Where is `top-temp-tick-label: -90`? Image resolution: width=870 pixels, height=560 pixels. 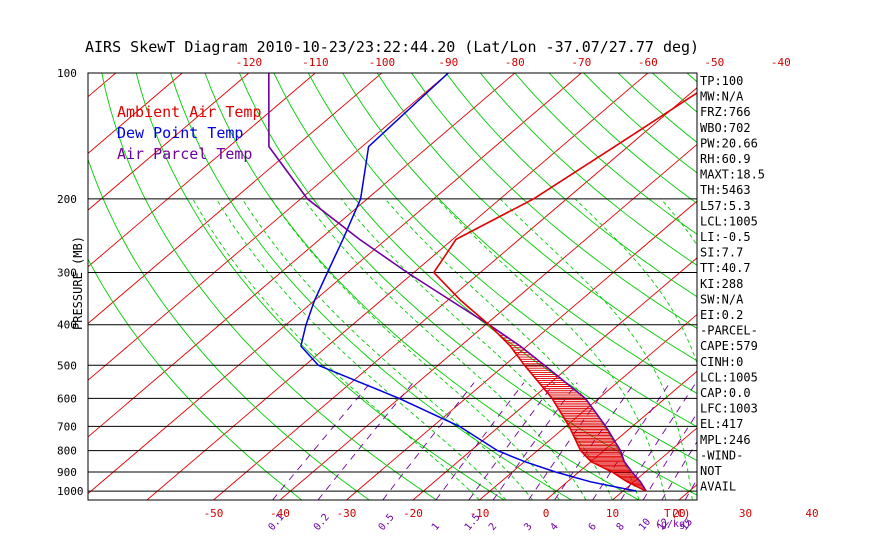 top-temp-tick-label: -90 is located at coordinates (448, 62).